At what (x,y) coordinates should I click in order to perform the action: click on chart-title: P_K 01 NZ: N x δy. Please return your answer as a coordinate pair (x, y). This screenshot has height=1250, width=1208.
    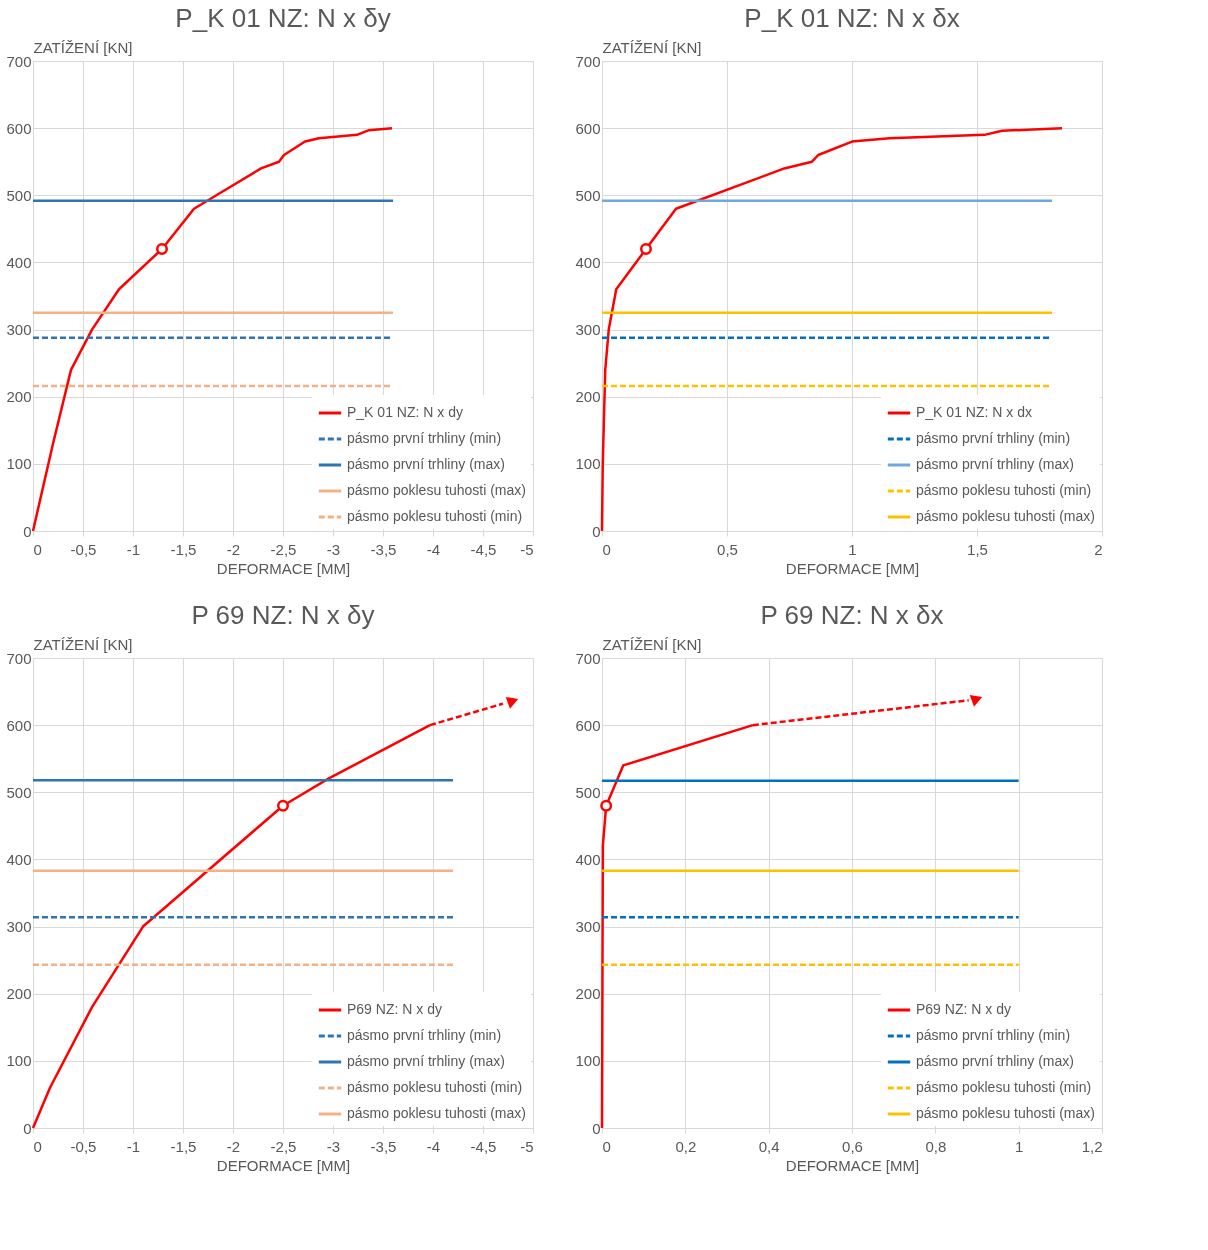
    Looking at the image, I should click on (283, 18).